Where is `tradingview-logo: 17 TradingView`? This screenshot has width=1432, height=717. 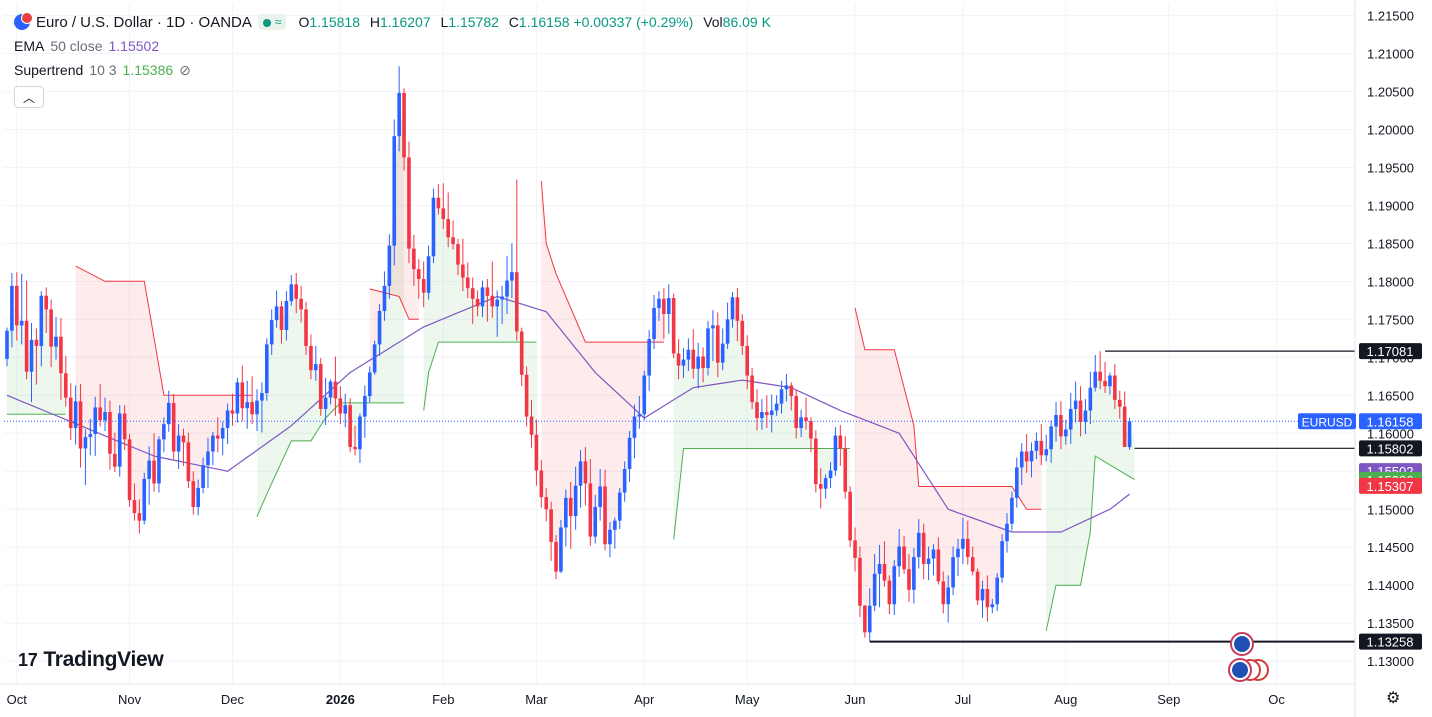
tradingview-logo: 17 TradingView is located at coordinates (91, 660).